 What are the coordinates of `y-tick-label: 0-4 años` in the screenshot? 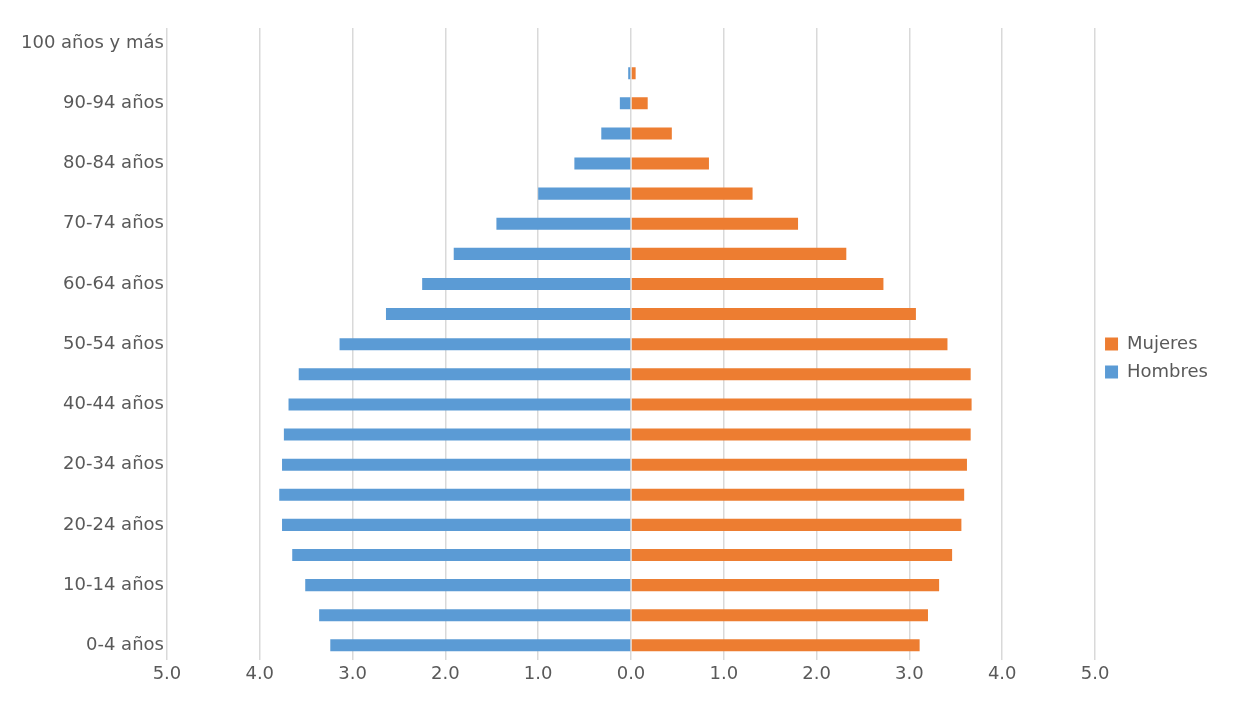 It's located at (124, 644).